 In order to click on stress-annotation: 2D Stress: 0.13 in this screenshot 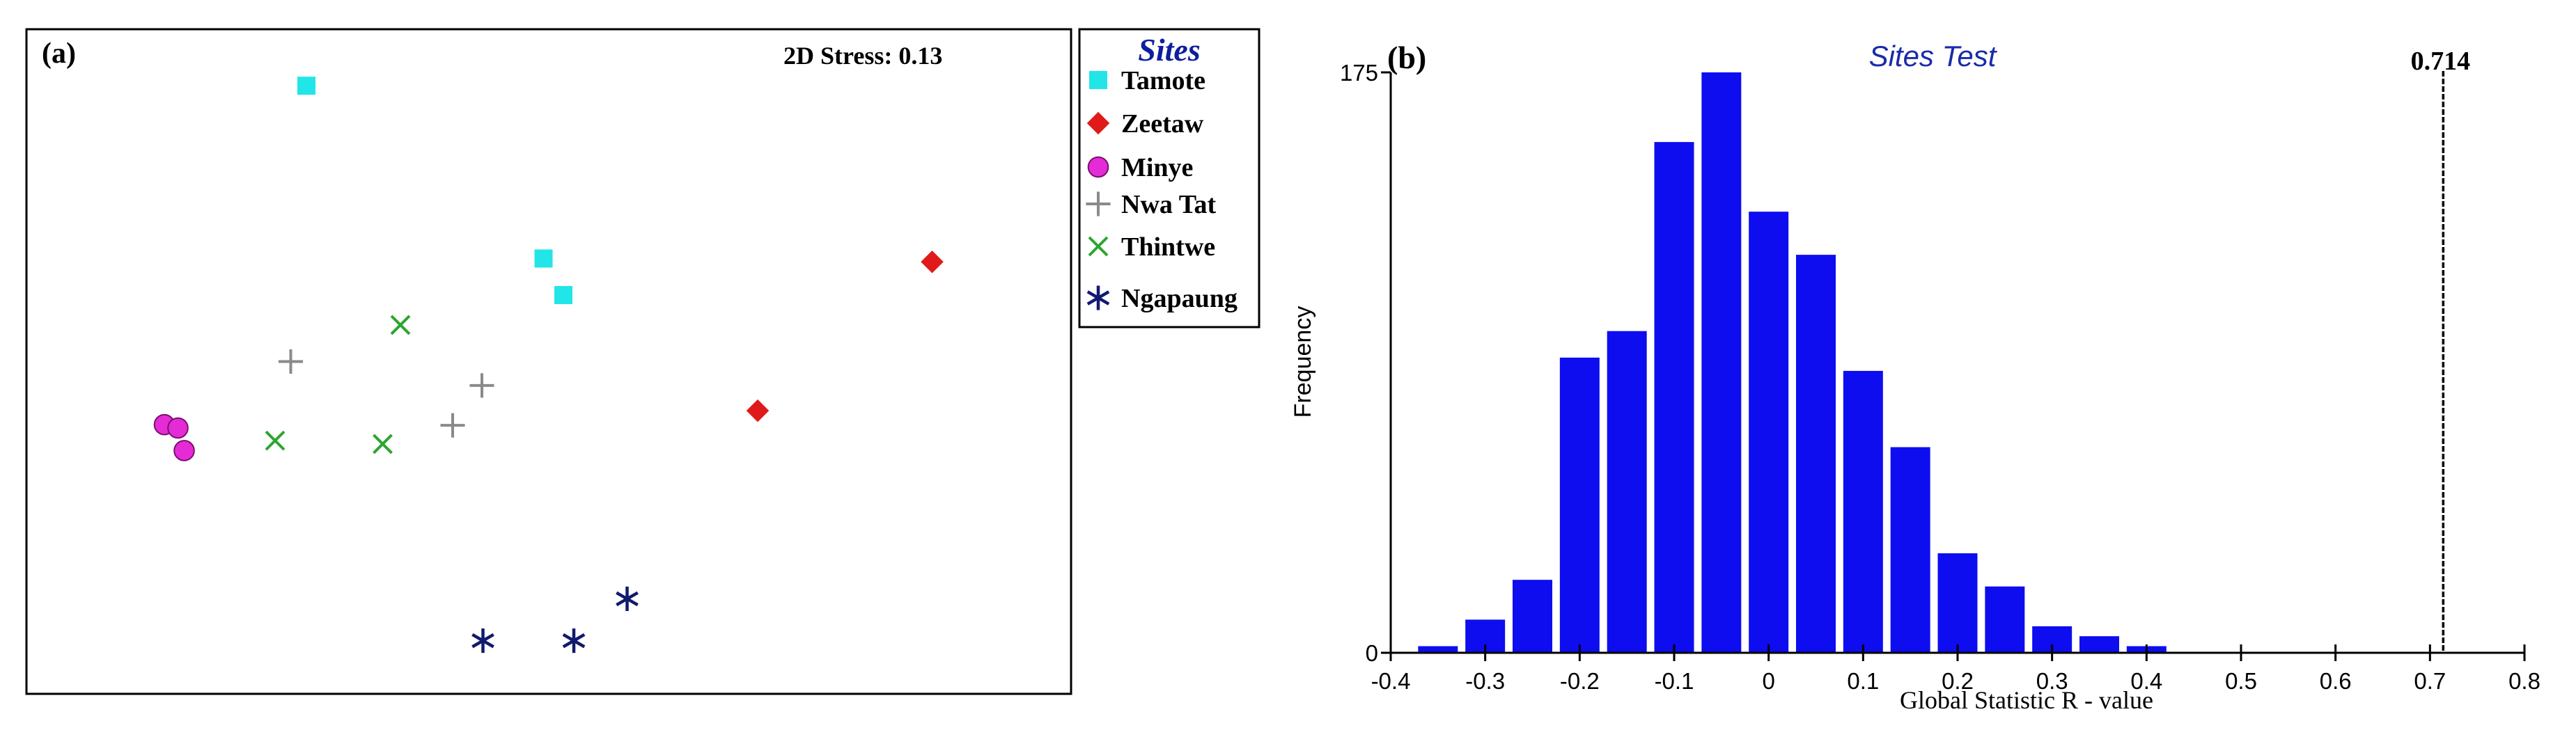, I will do `click(862, 56)`.